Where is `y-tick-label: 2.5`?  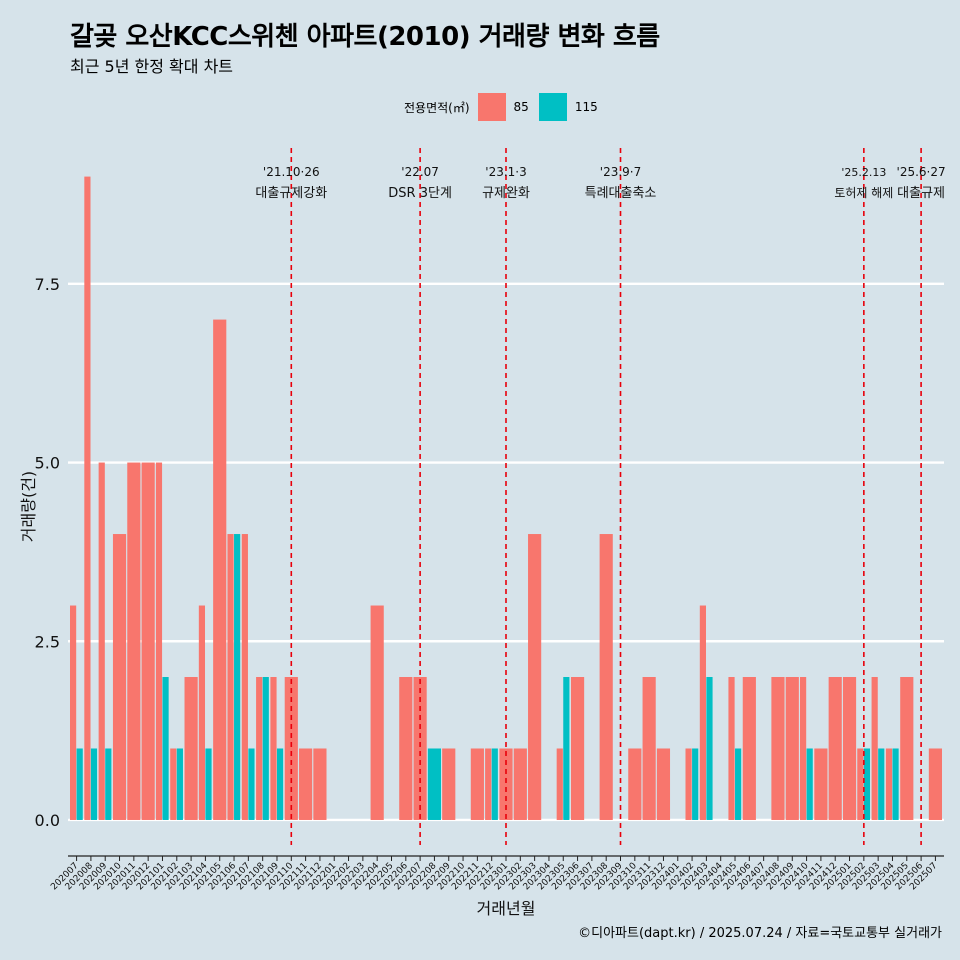 y-tick-label: 2.5 is located at coordinates (47, 641).